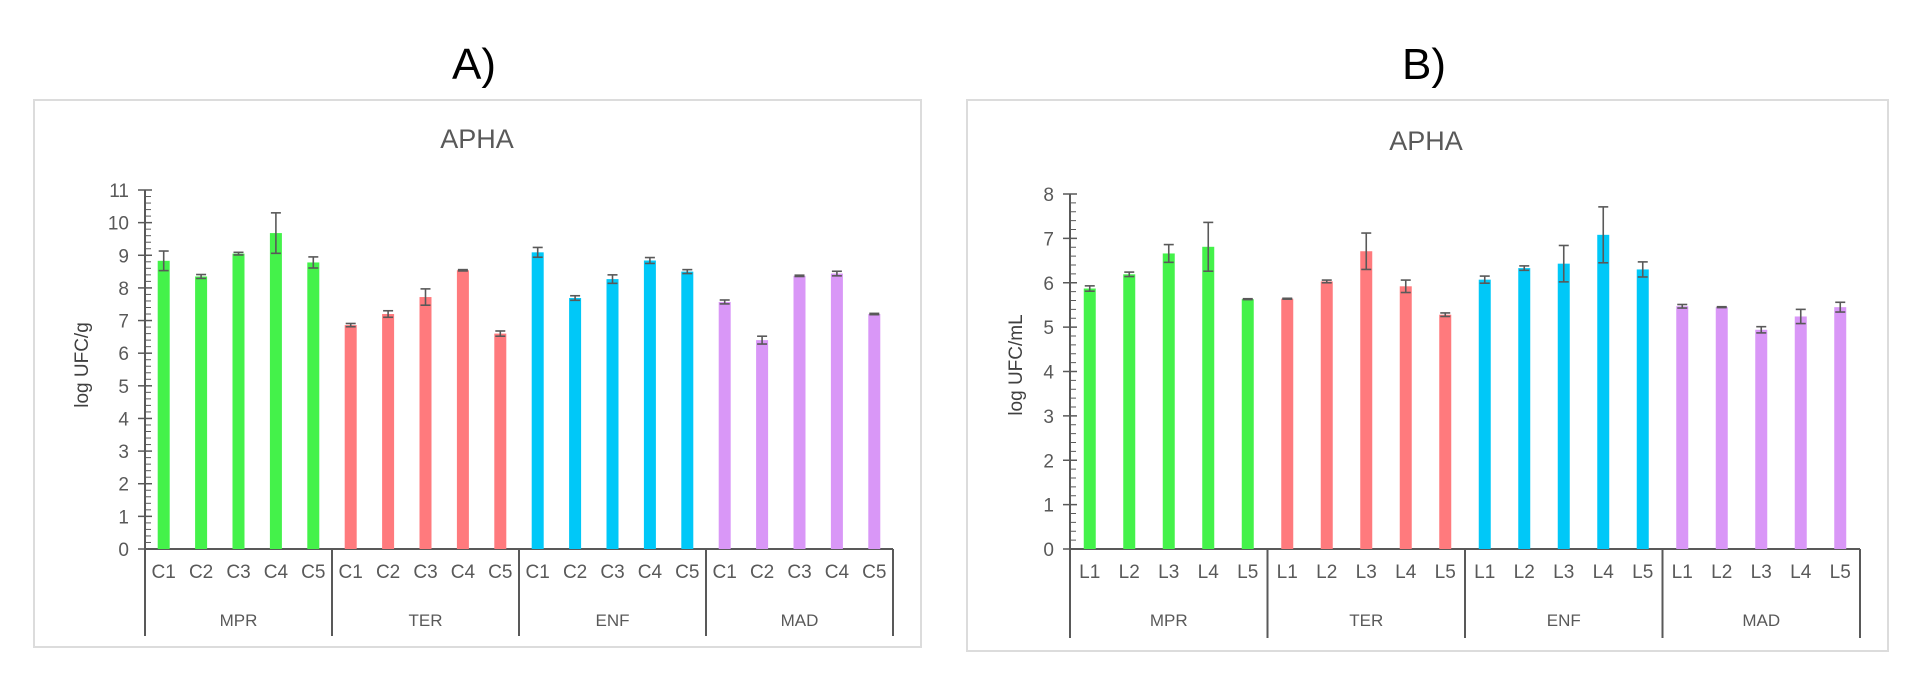 The height and width of the screenshot is (682, 1920). Describe the element at coordinates (799, 412) in the screenshot. I see `chart-a-bar-mad-c3` at that location.